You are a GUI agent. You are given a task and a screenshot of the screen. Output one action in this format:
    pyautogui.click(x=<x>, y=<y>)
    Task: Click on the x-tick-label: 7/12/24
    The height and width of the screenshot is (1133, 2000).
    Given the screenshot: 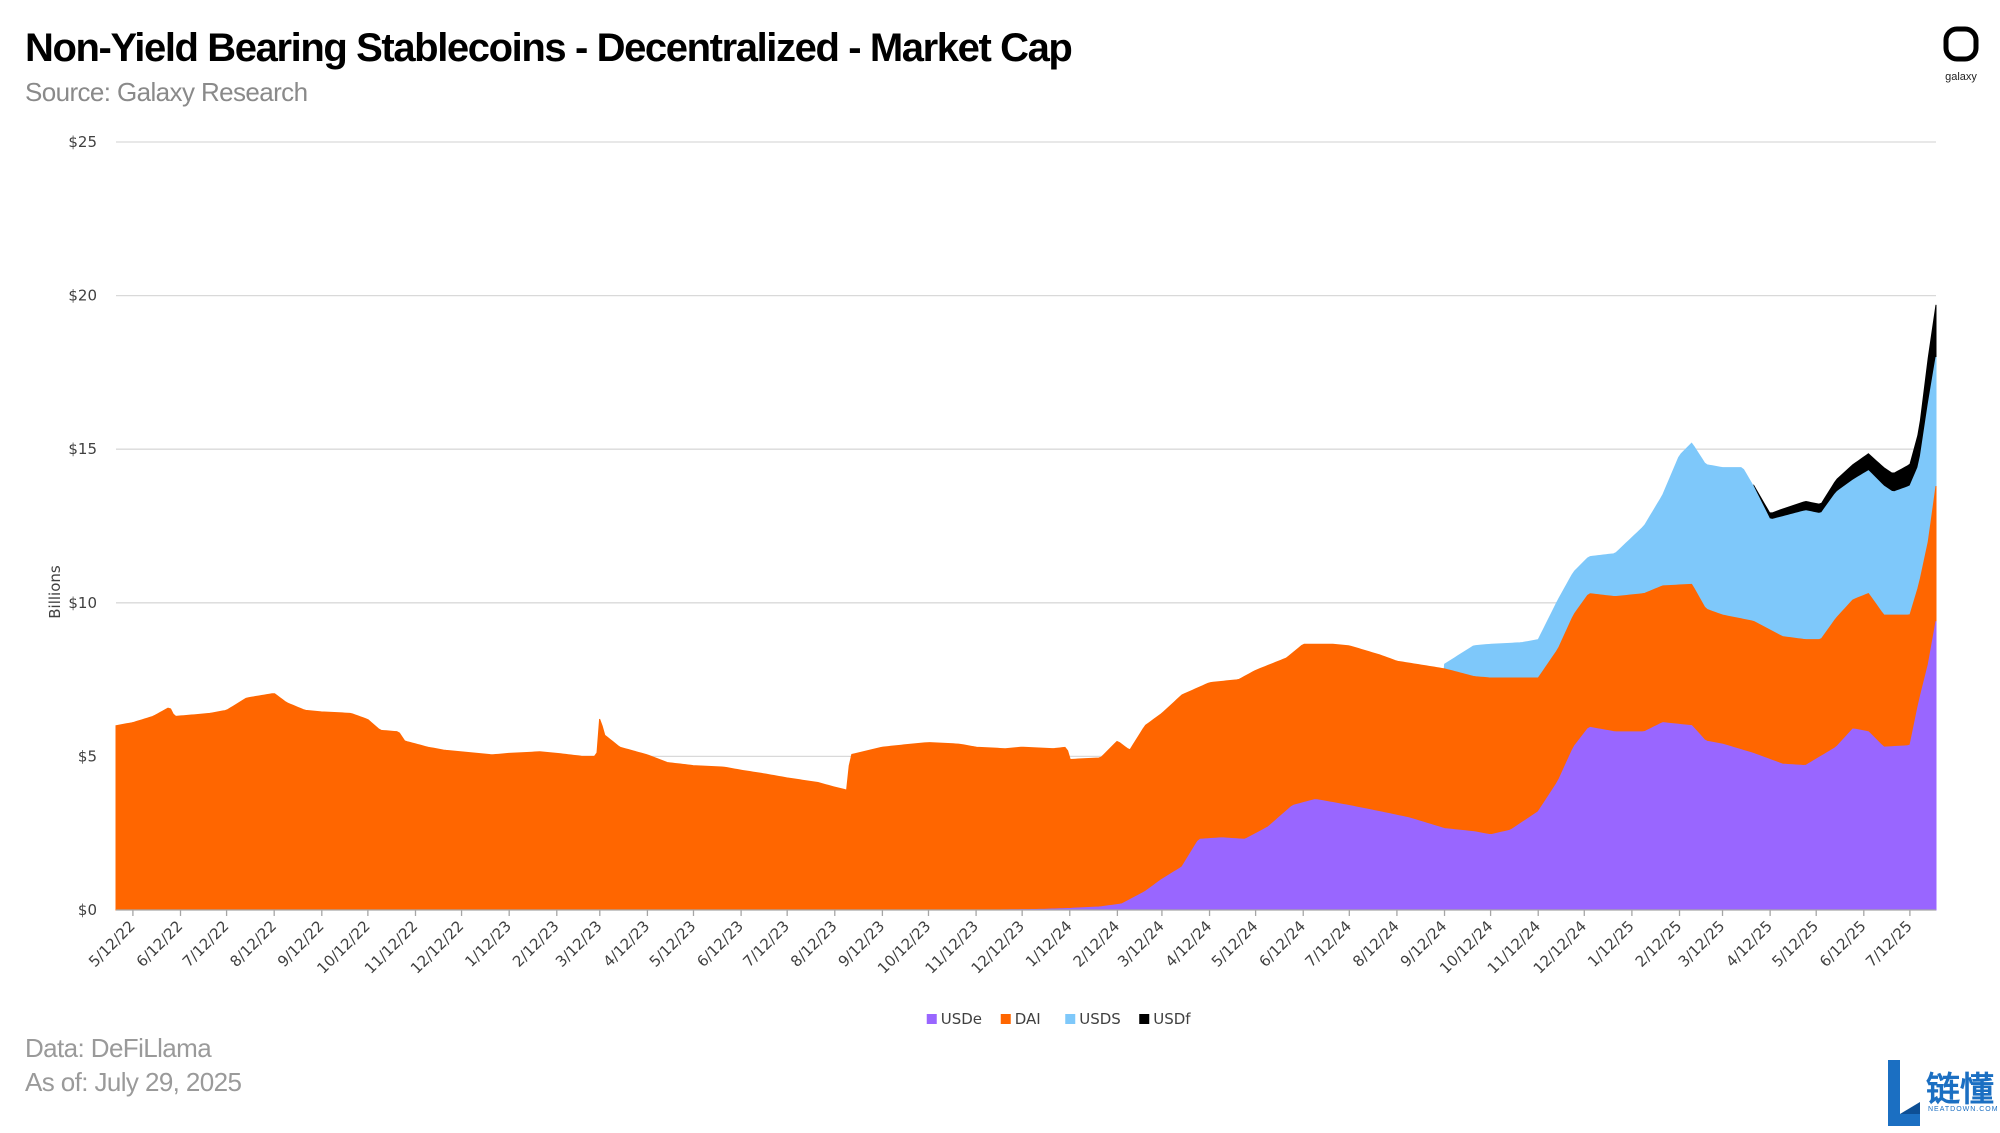 What is the action you would take?
    pyautogui.click(x=1329, y=944)
    